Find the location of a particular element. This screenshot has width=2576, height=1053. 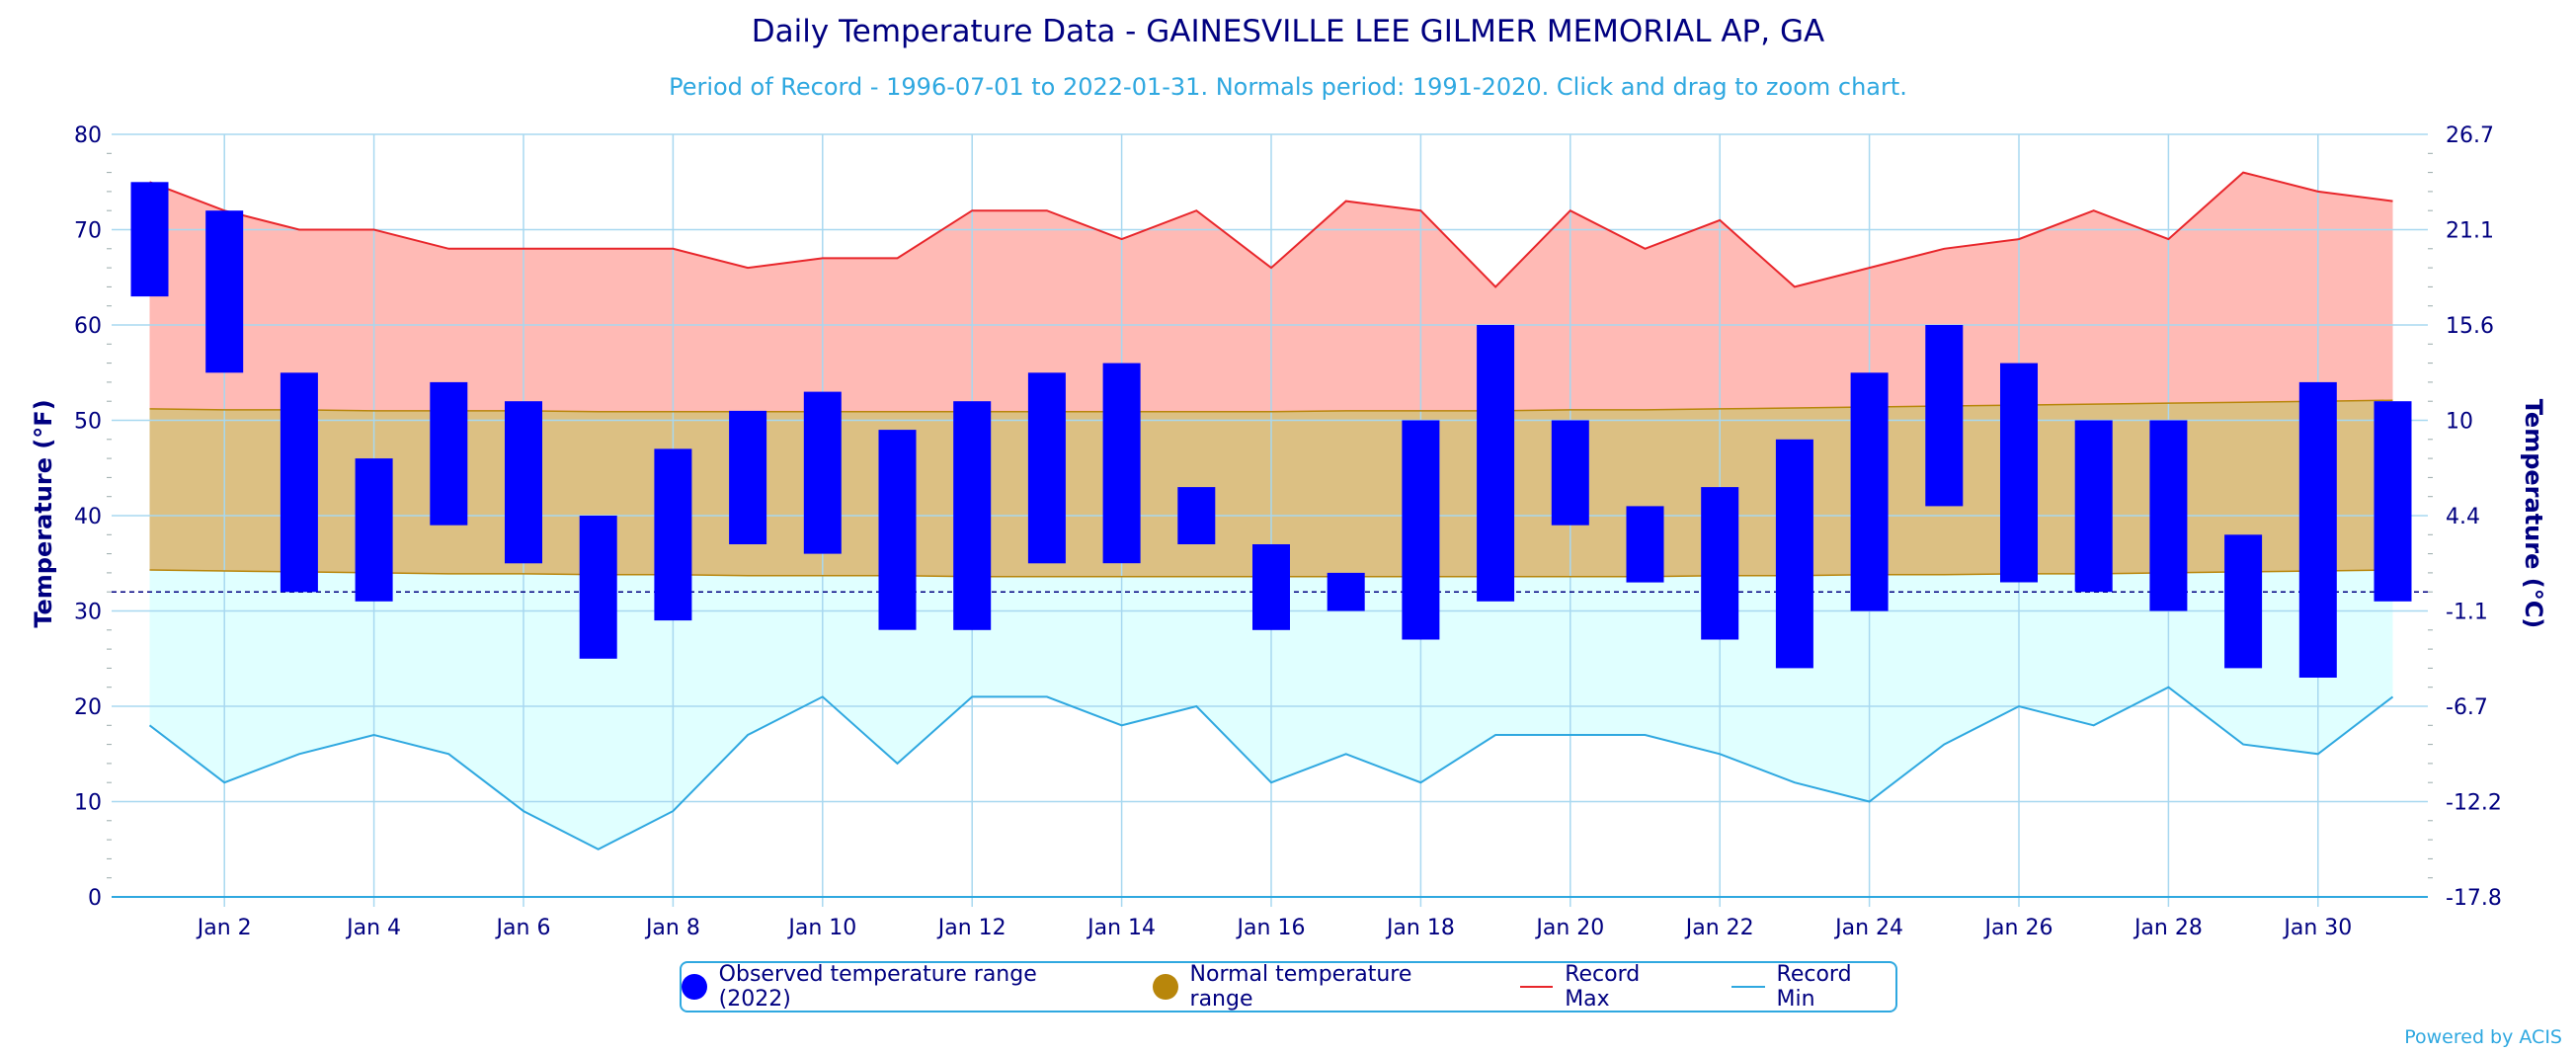

y-tick-label: 0 is located at coordinates (95, 898).